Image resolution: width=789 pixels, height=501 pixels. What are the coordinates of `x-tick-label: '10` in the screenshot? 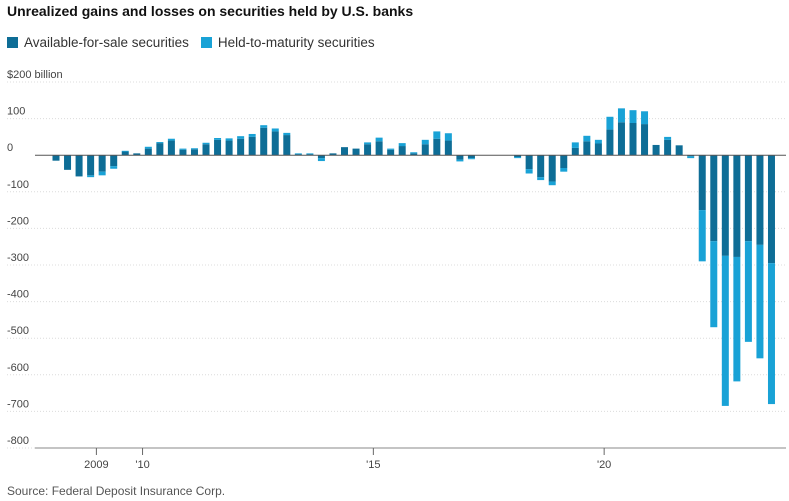 It's located at (142, 465).